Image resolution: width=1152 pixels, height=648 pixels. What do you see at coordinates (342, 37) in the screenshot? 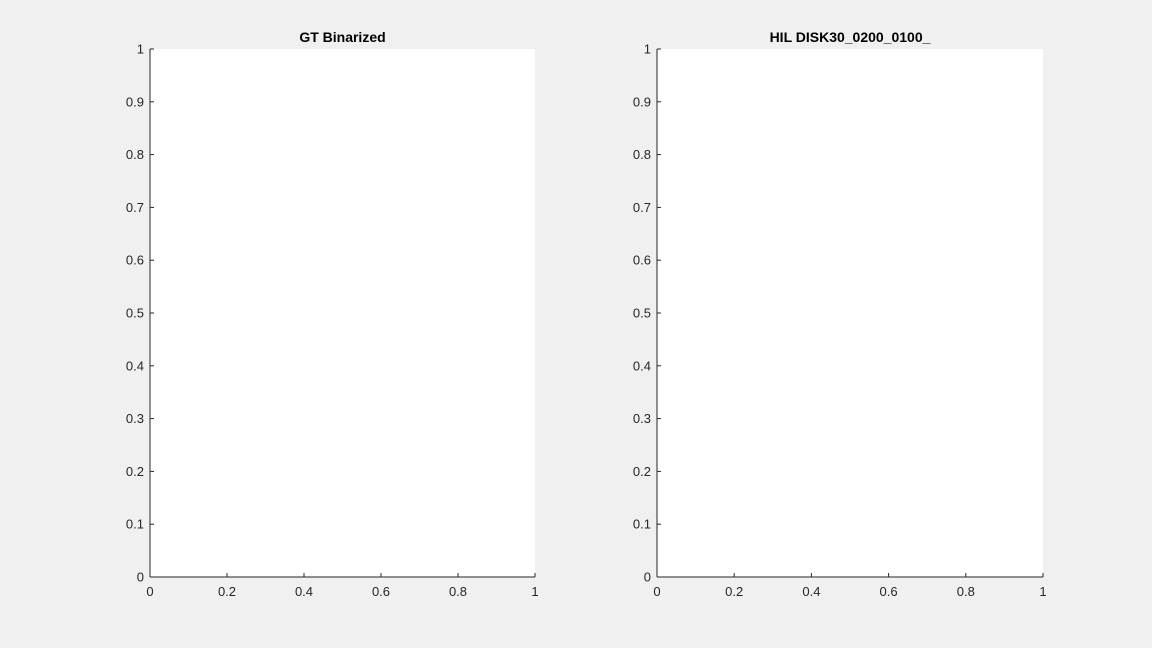
I see `axes-title: GT Binarized` at bounding box center [342, 37].